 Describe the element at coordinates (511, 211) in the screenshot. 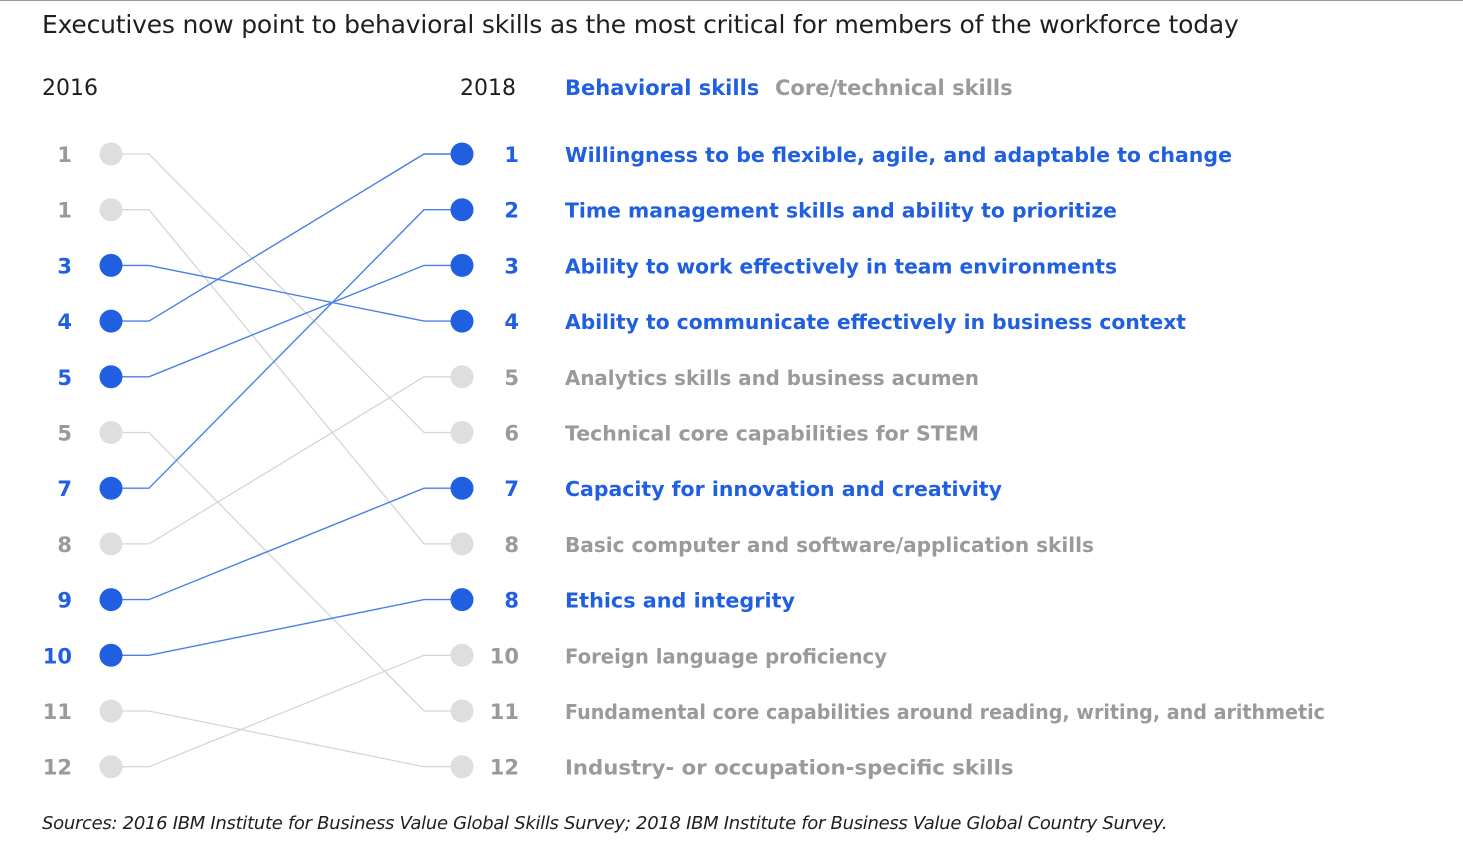

I see `rank-number-2018: 2` at that location.